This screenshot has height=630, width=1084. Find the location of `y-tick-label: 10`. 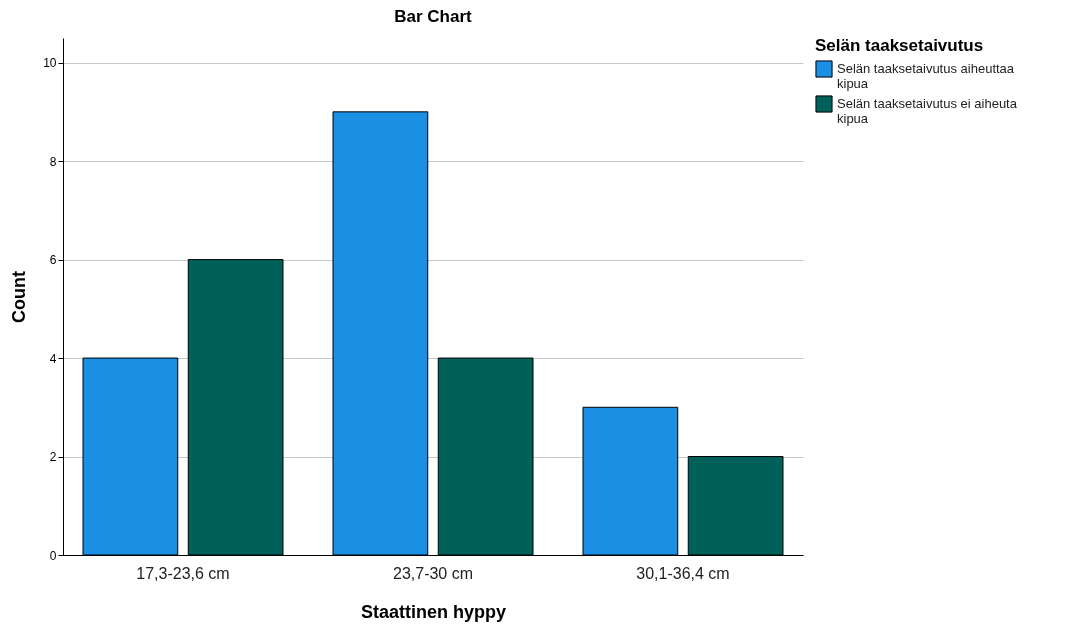

y-tick-label: 10 is located at coordinates (50, 63).